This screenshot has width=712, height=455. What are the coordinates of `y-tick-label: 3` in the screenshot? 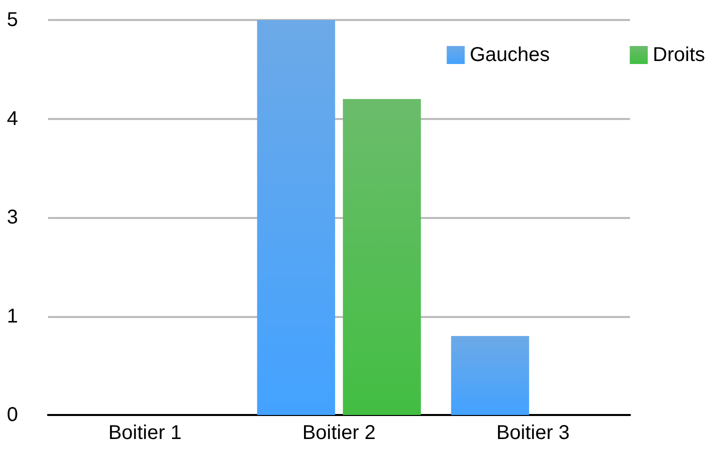 It's located at (12, 217).